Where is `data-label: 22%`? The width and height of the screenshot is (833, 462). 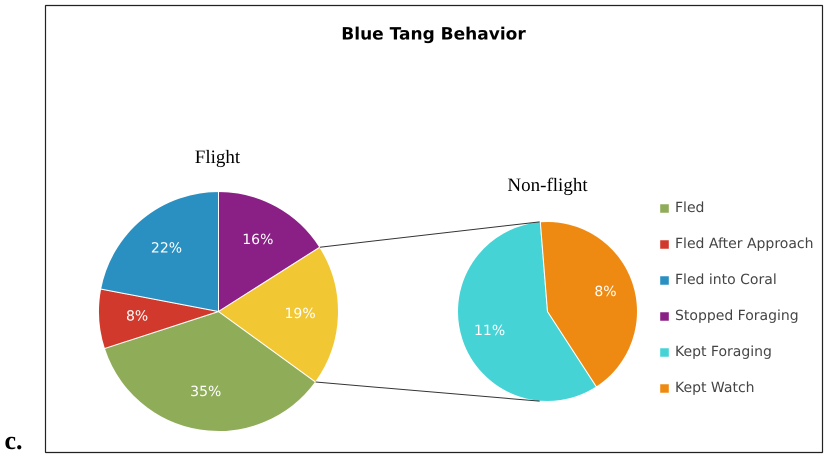 data-label: 22% is located at coordinates (166, 248).